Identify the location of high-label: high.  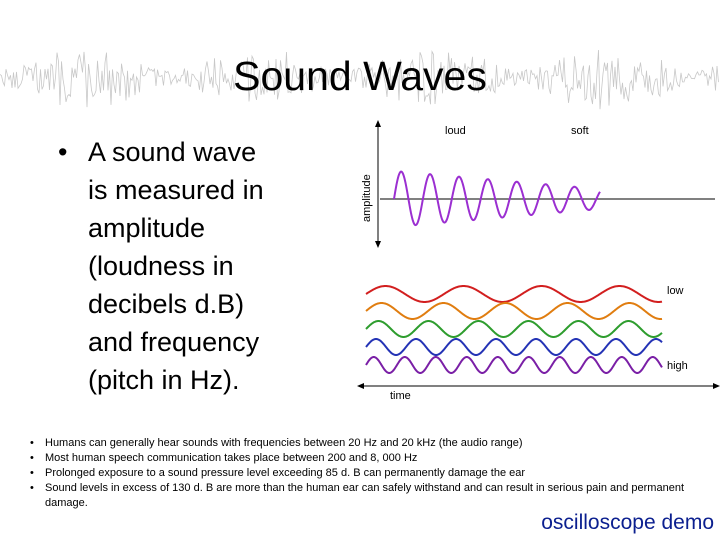
(677, 366).